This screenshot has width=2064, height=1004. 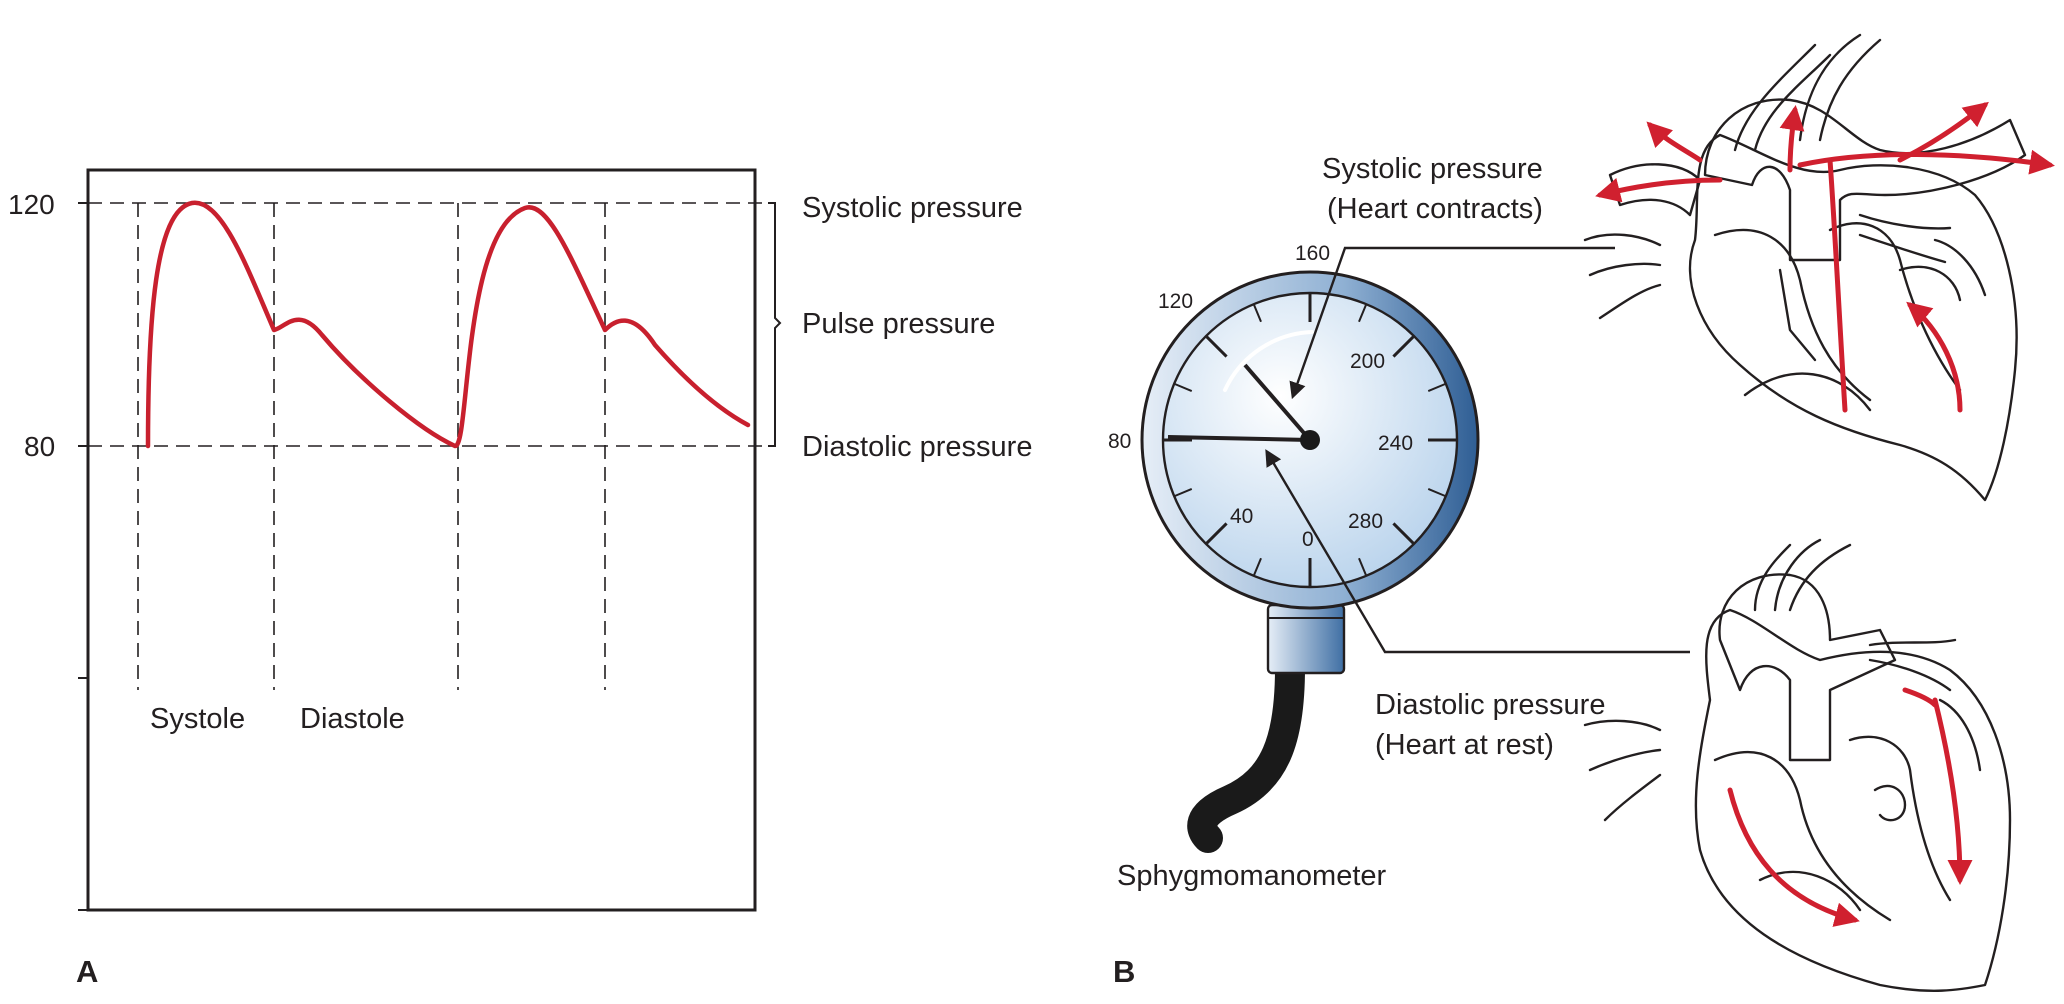 What do you see at coordinates (898, 324) in the screenshot?
I see `pulse-pressure-label: Pulse pressure` at bounding box center [898, 324].